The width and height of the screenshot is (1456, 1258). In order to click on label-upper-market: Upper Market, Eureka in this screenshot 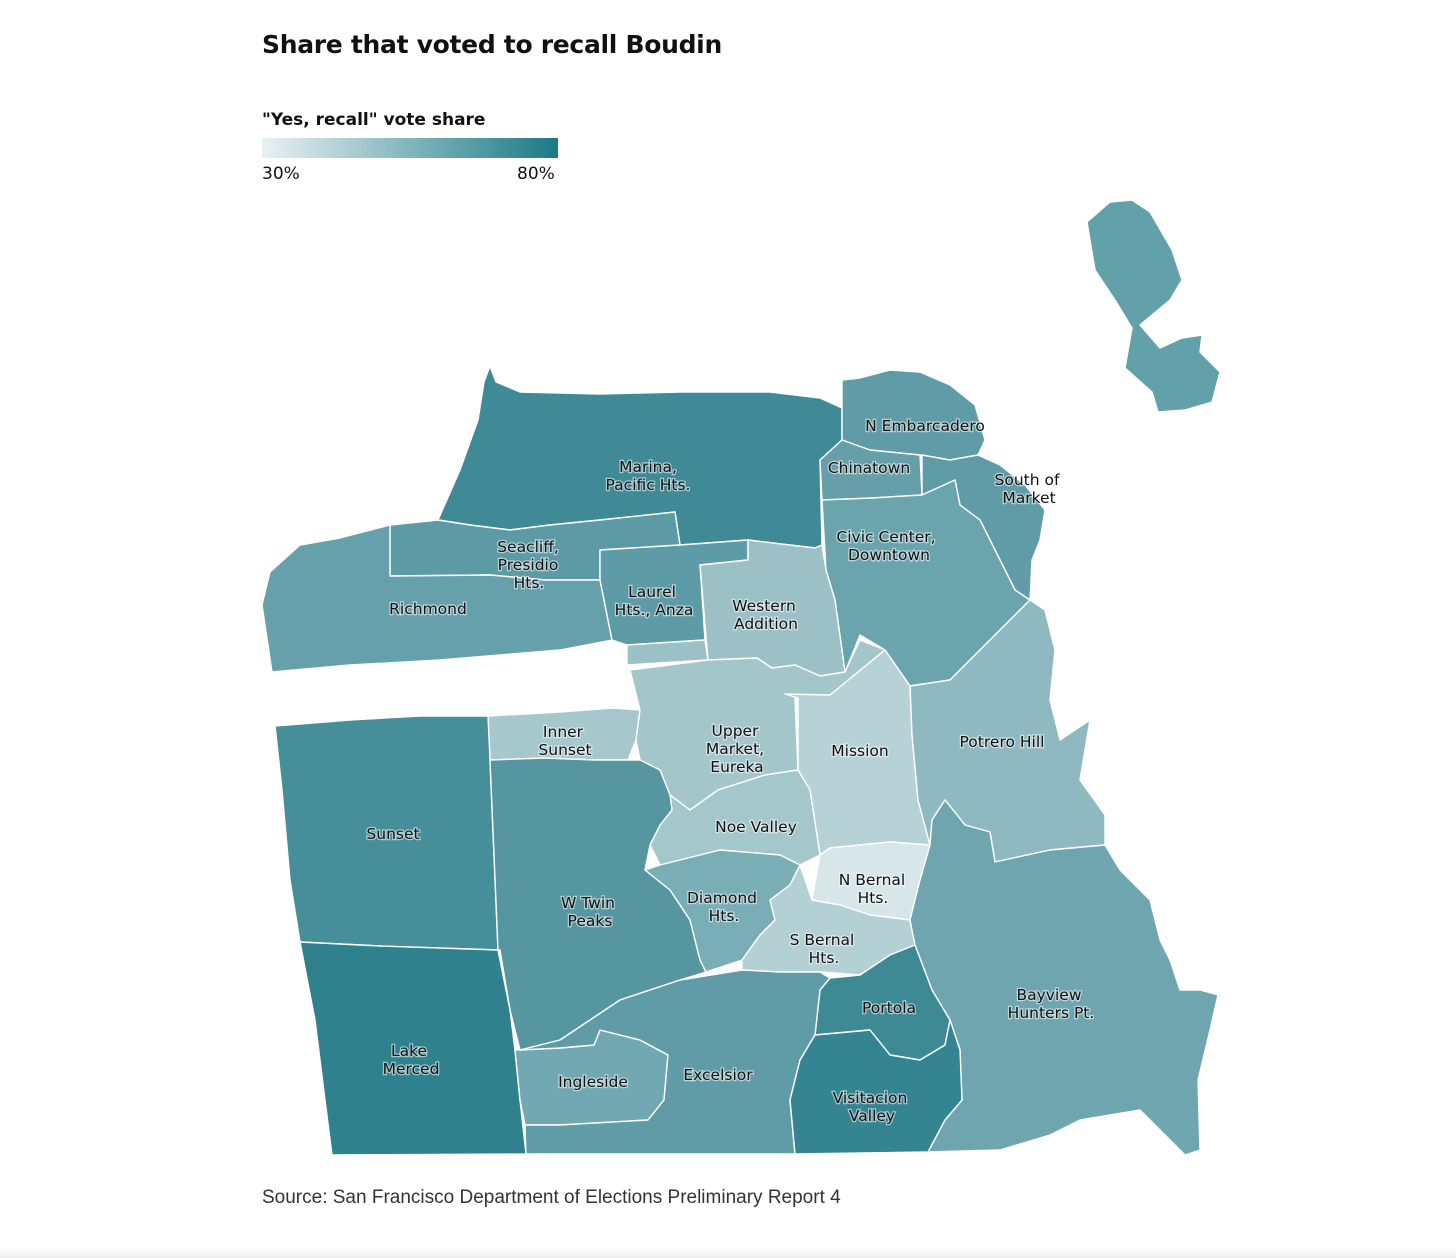, I will do `click(735, 749)`.